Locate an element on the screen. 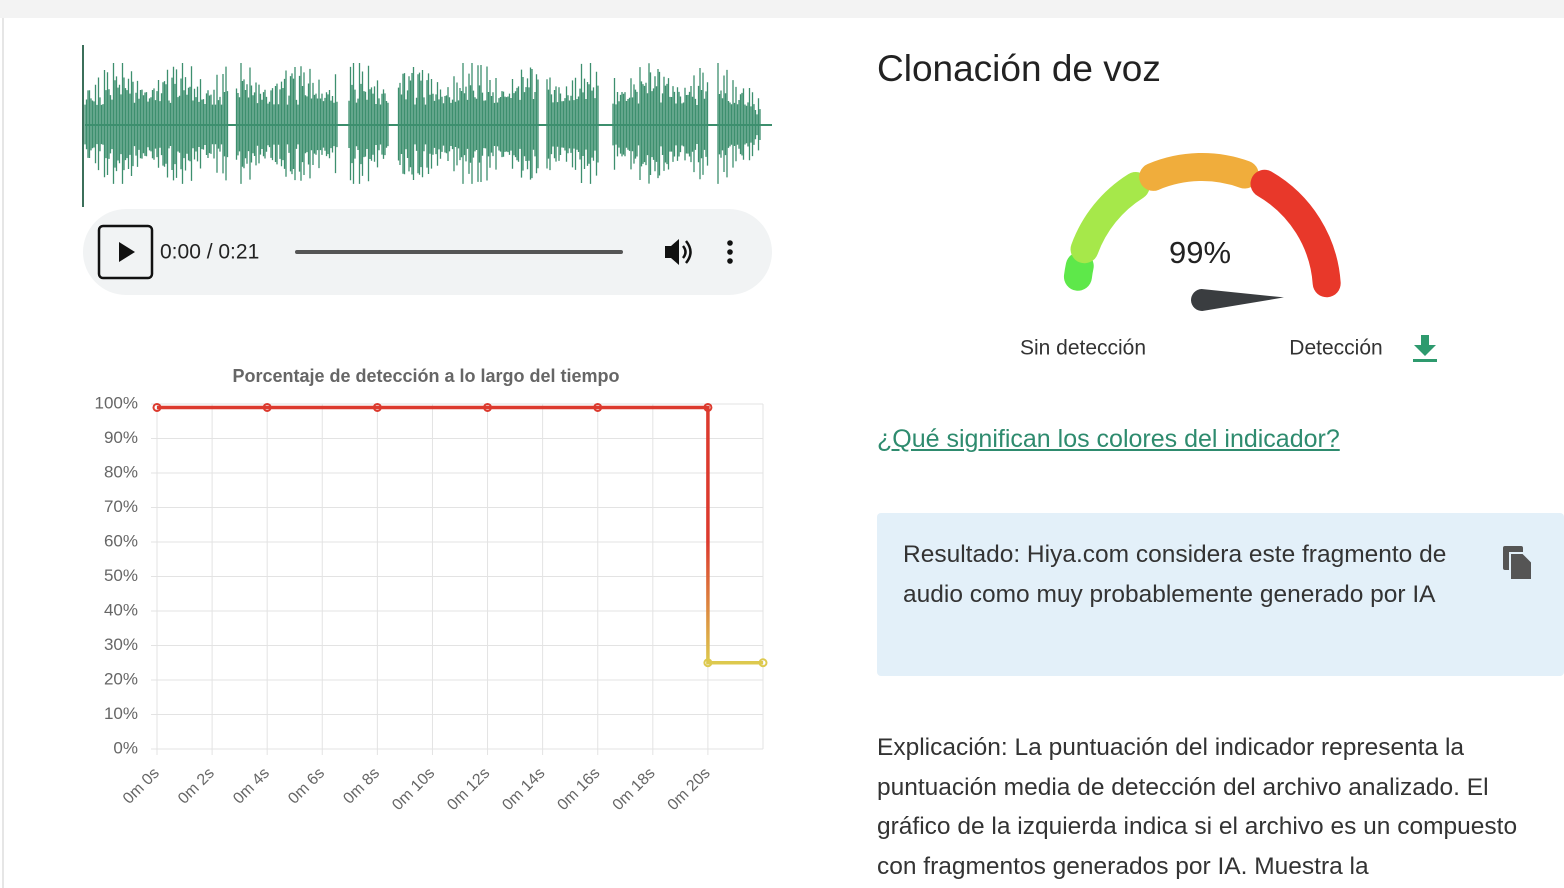 The image size is (1564, 888). heading: Clonación de voz is located at coordinates (1019, 68).